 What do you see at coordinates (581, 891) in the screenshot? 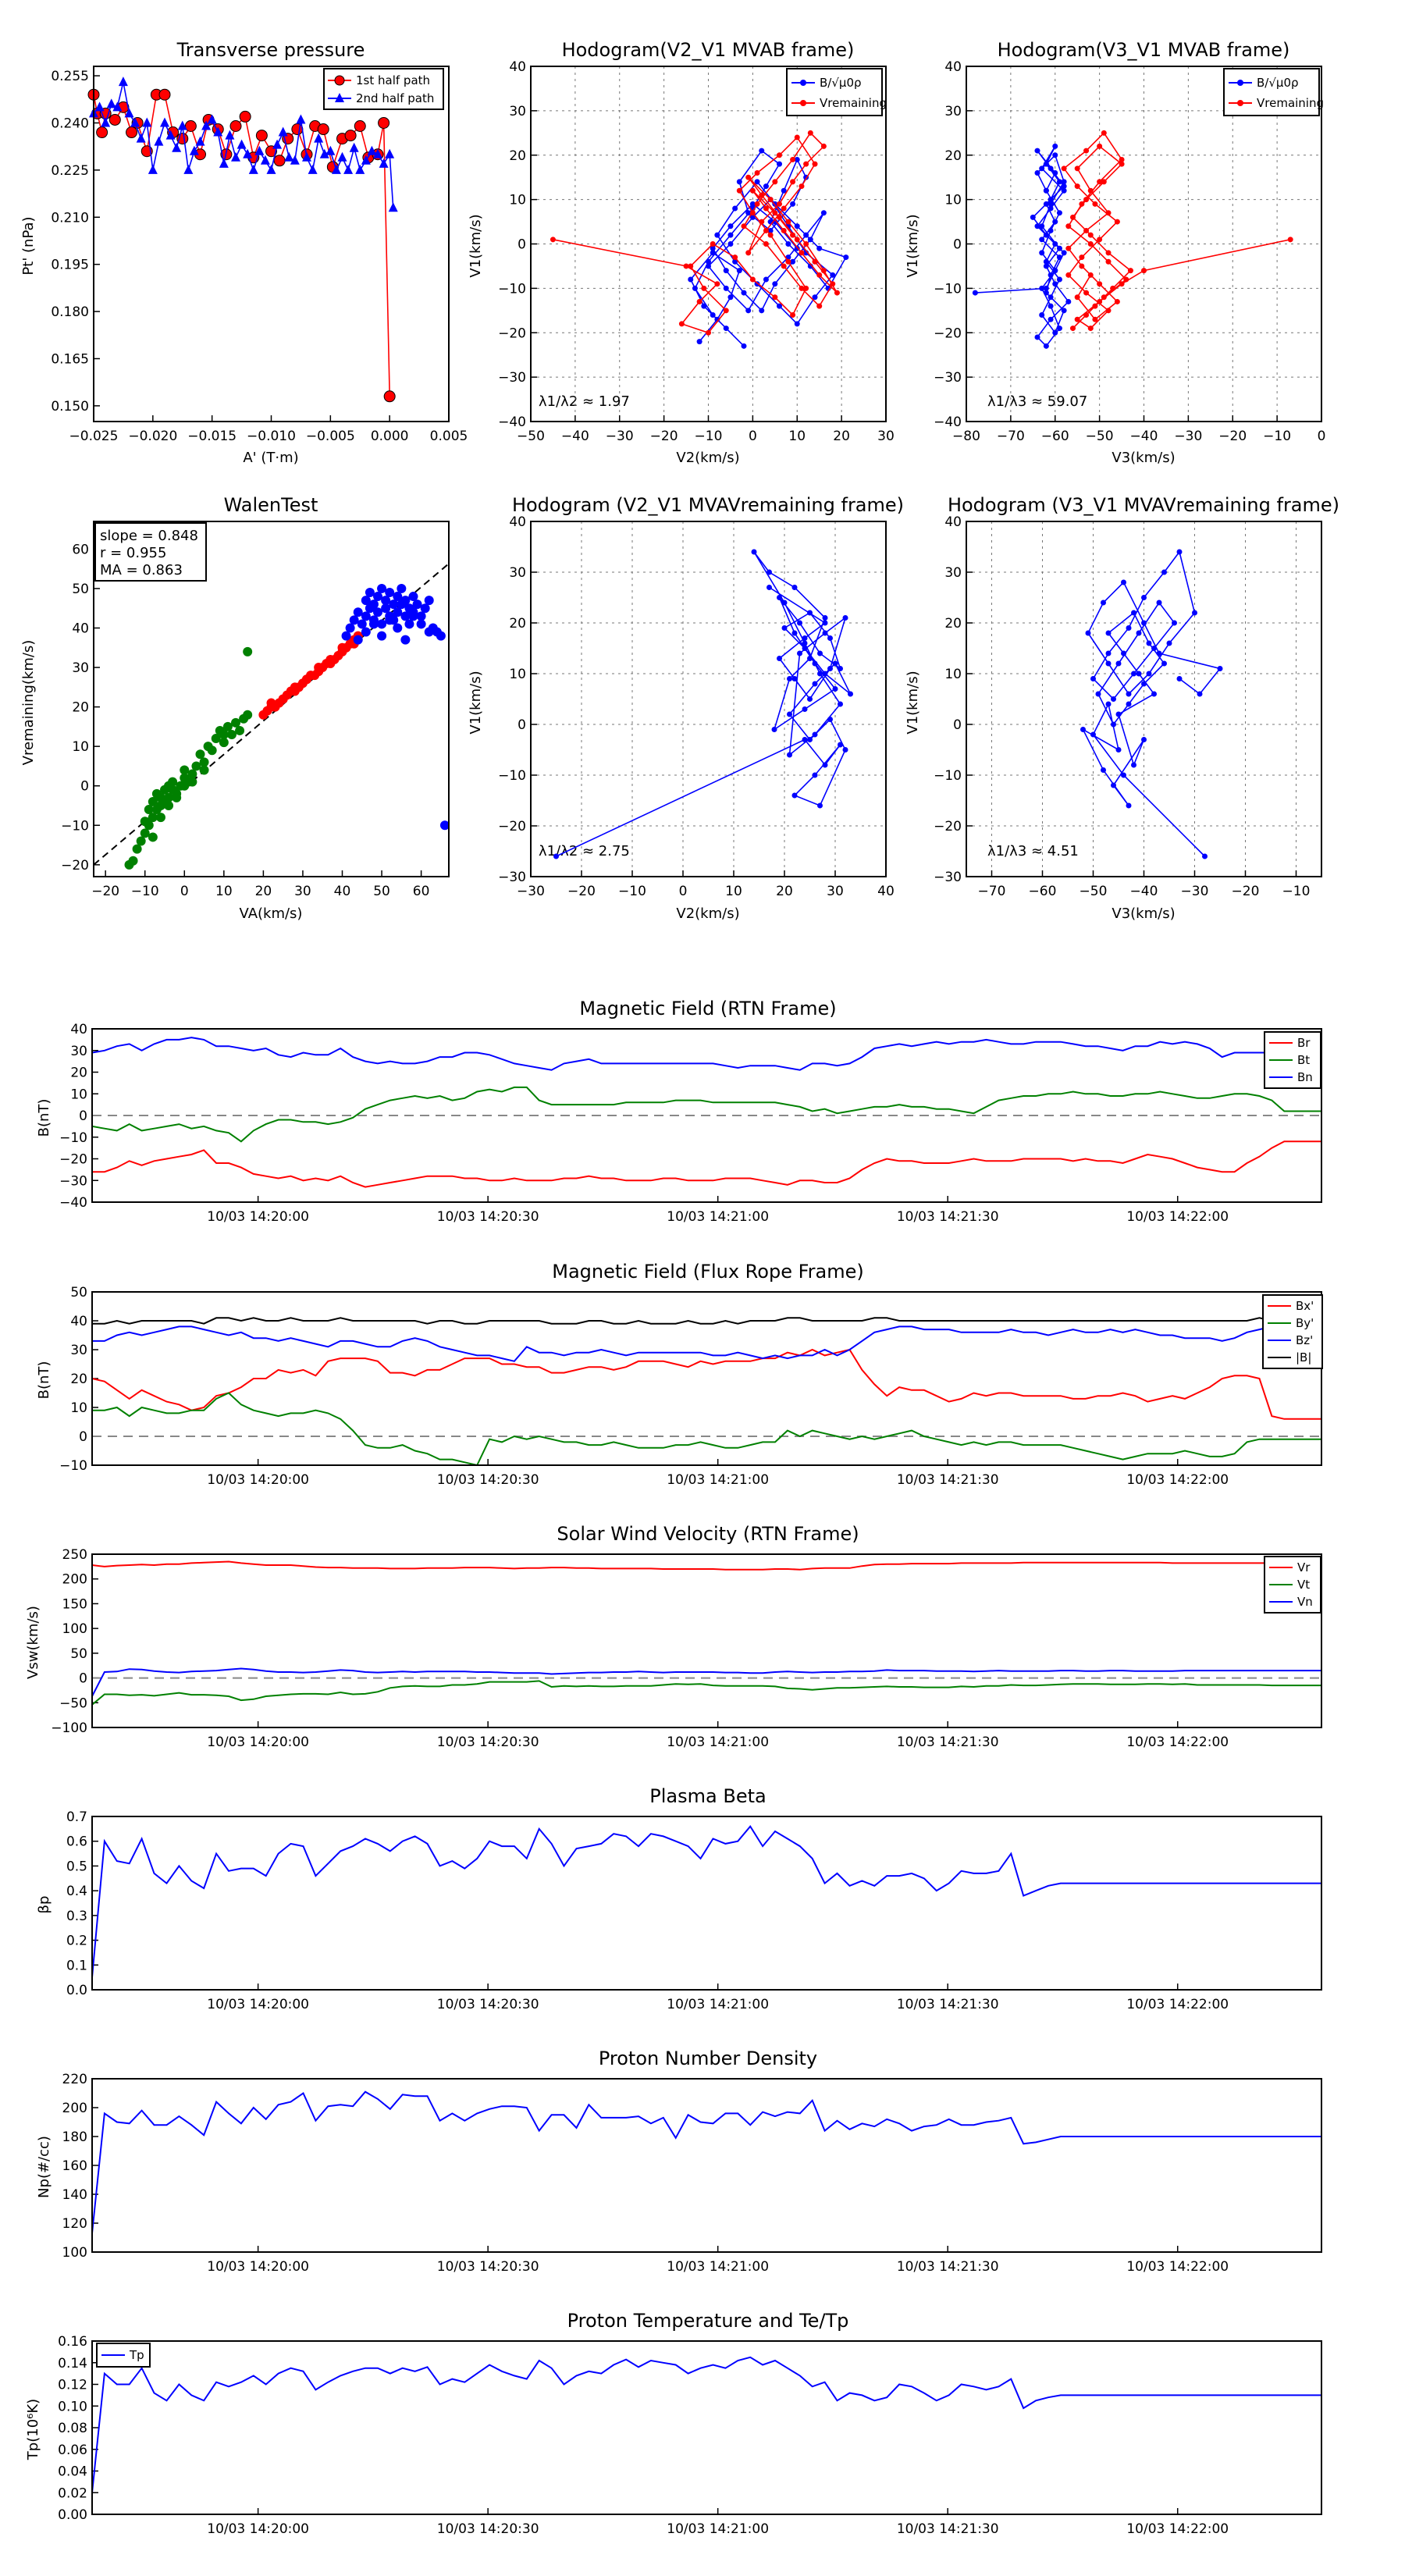
I see `xtick-label-hodo_v2v1_rem: −20` at bounding box center [581, 891].